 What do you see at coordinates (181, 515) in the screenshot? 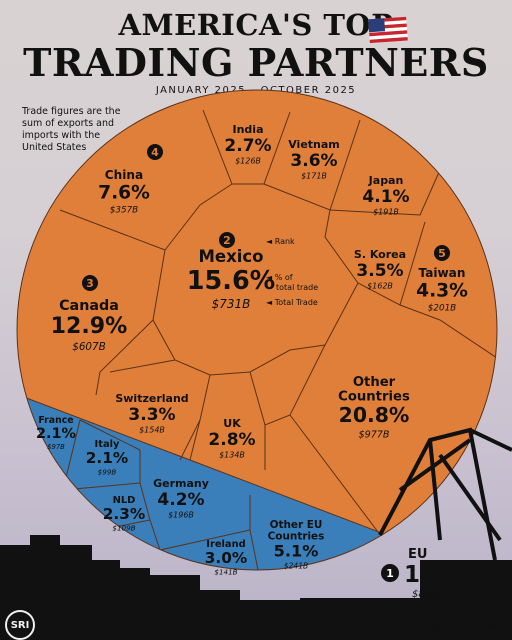
I see `cell-value-germany: $196B` at bounding box center [181, 515].